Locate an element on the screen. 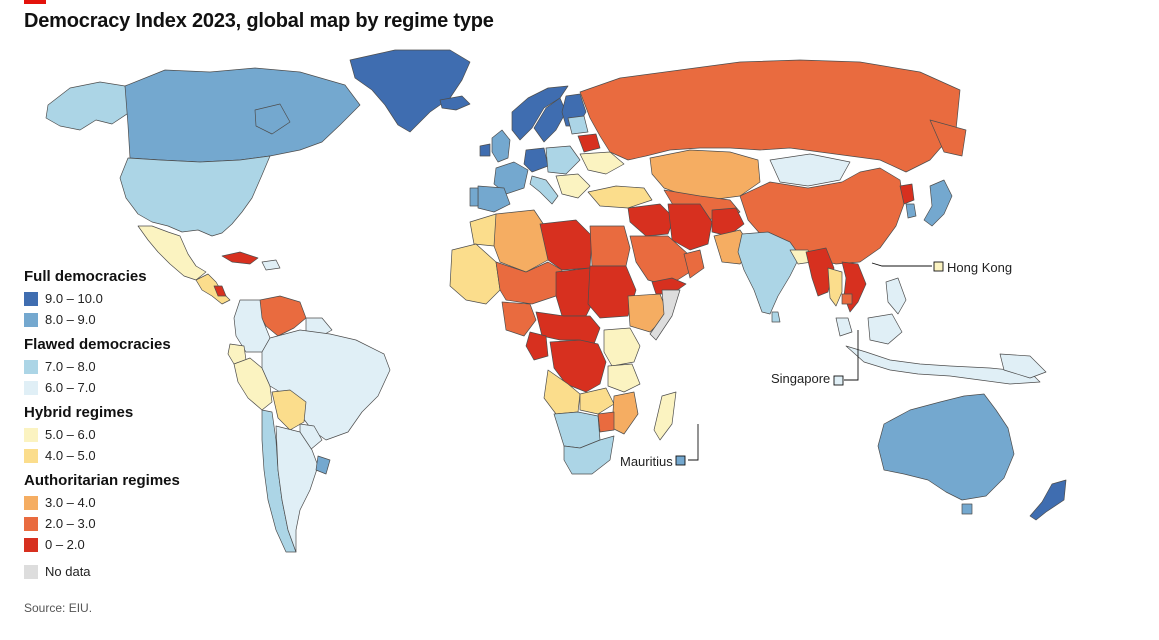 The width and height of the screenshot is (1159, 640). region-philippines is located at coordinates (896, 296).